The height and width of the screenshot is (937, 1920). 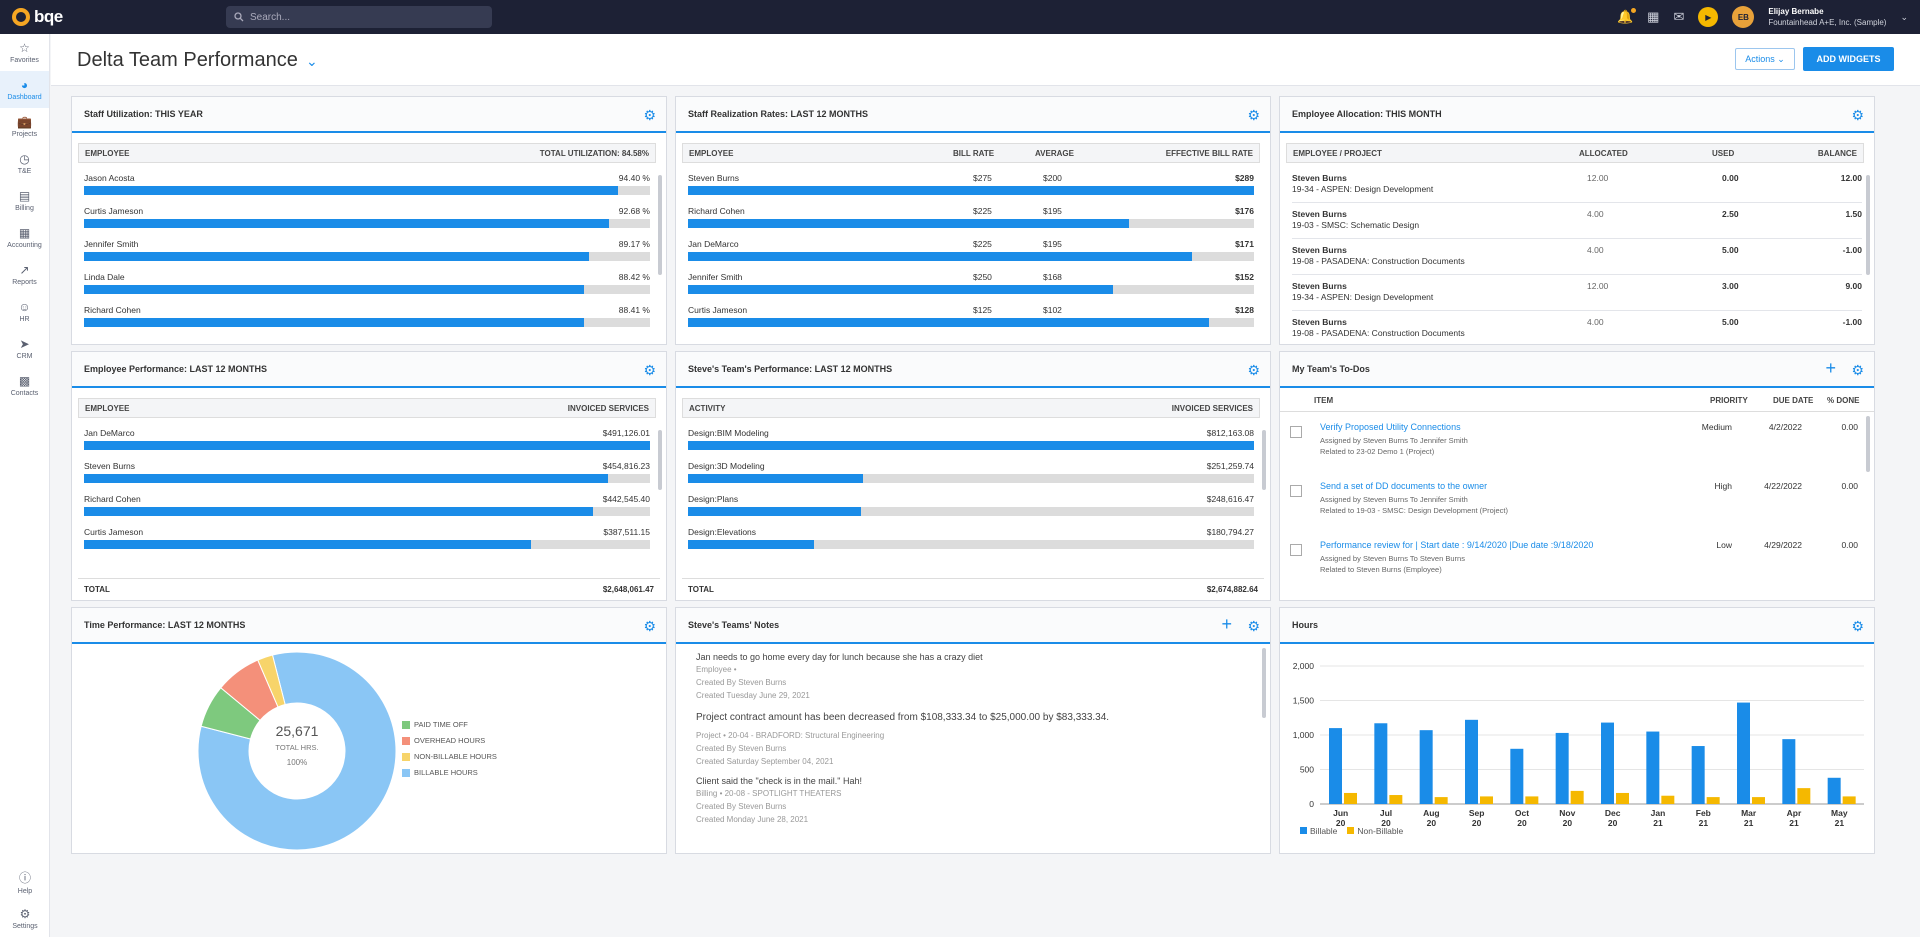 What do you see at coordinates (971, 289) in the screenshot?
I see `progress-bar` at bounding box center [971, 289].